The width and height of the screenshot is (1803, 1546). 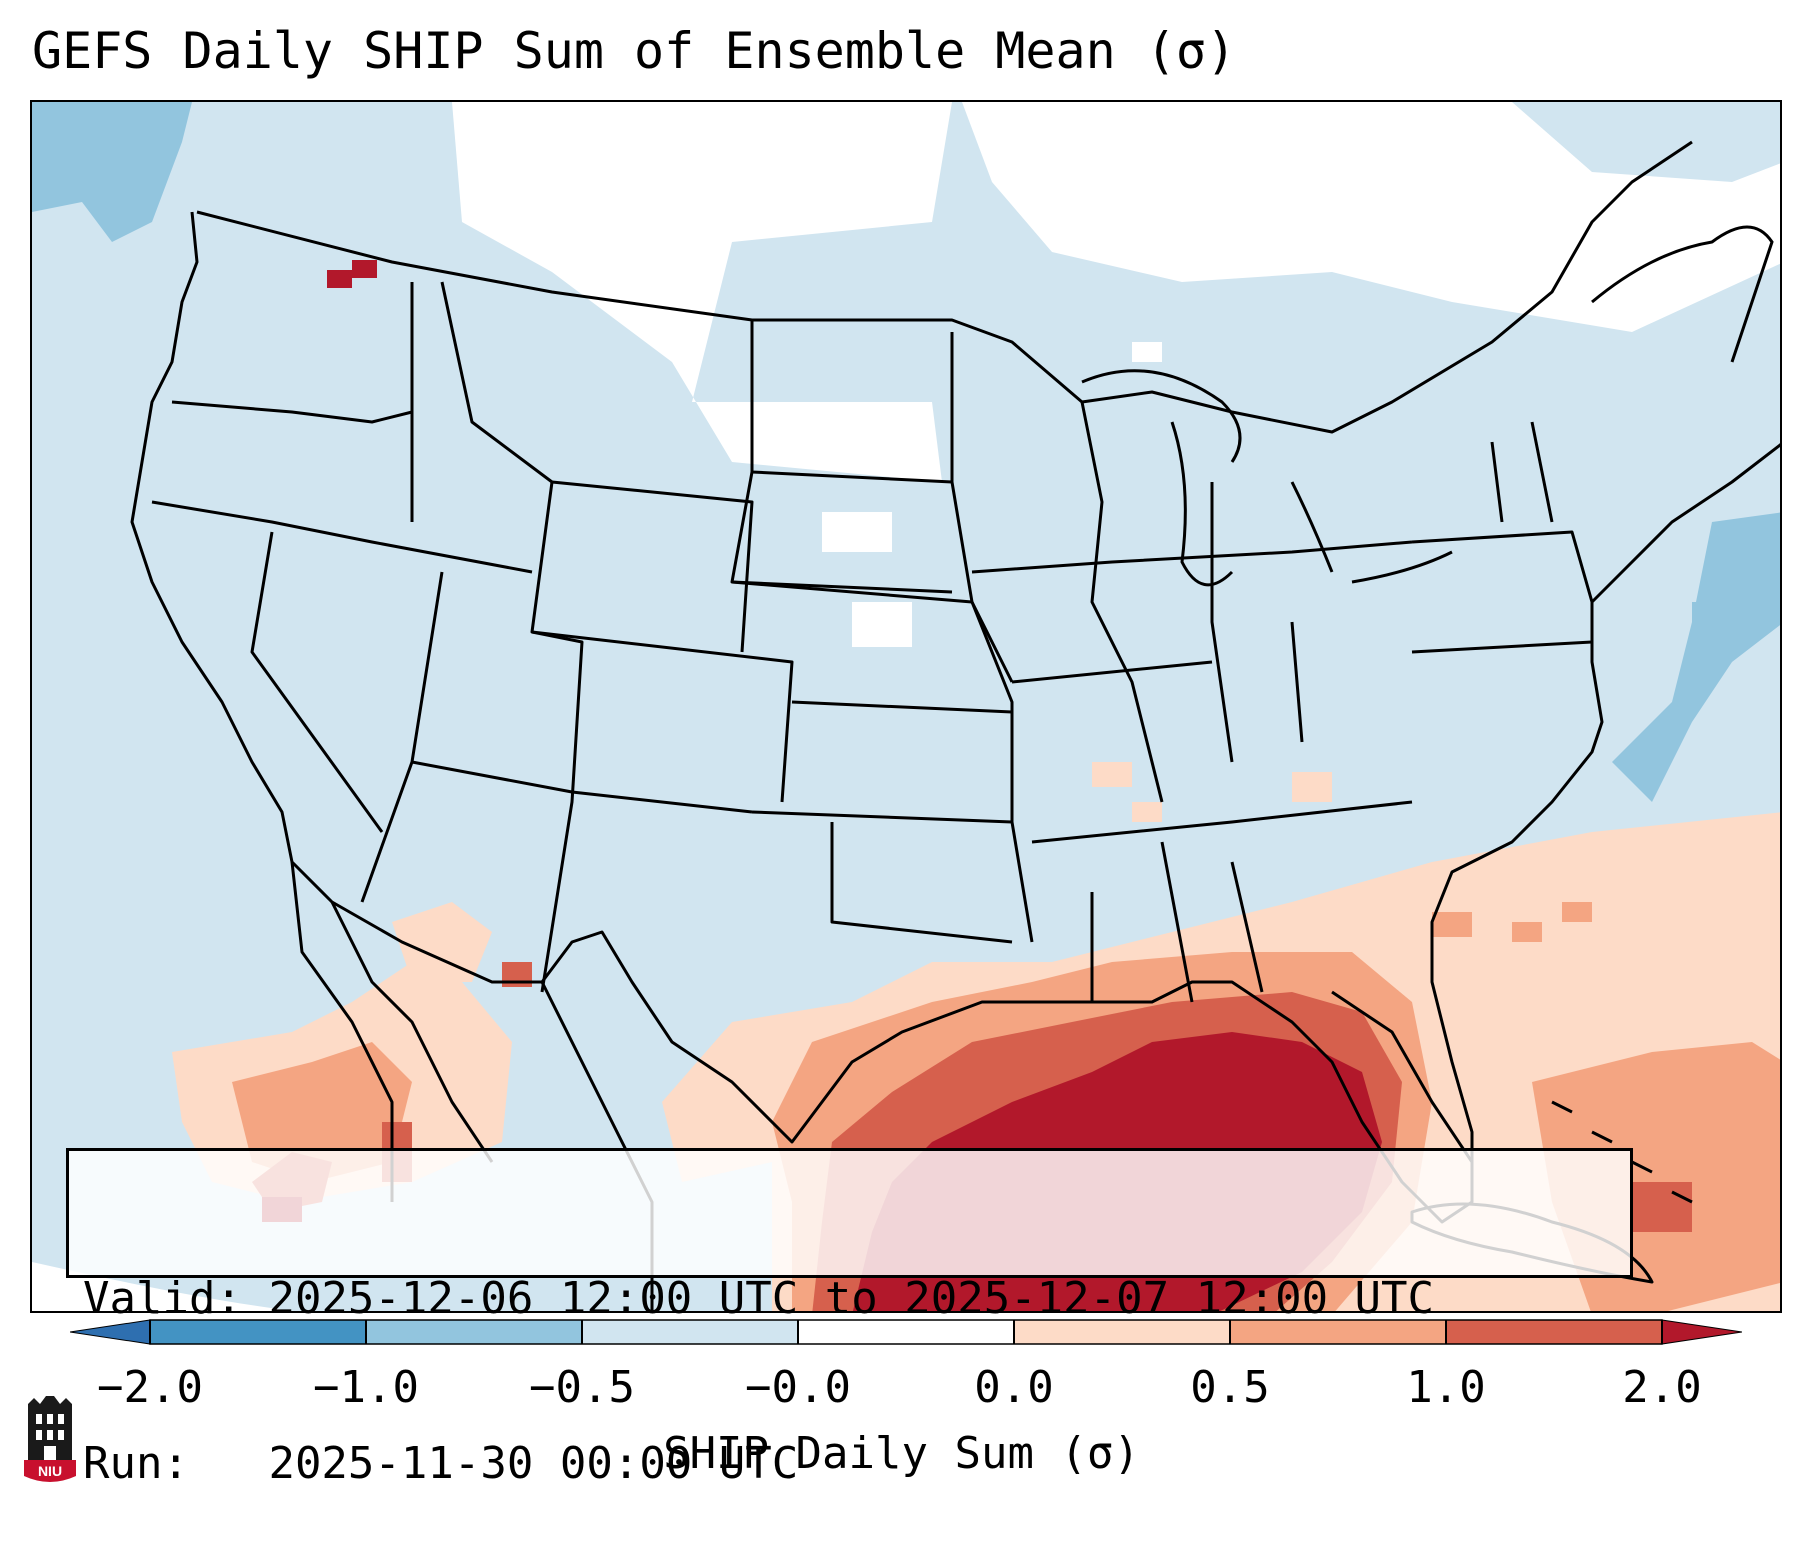 I want to click on colorbar-tick-label: 1.0, so click(x=1446, y=1387).